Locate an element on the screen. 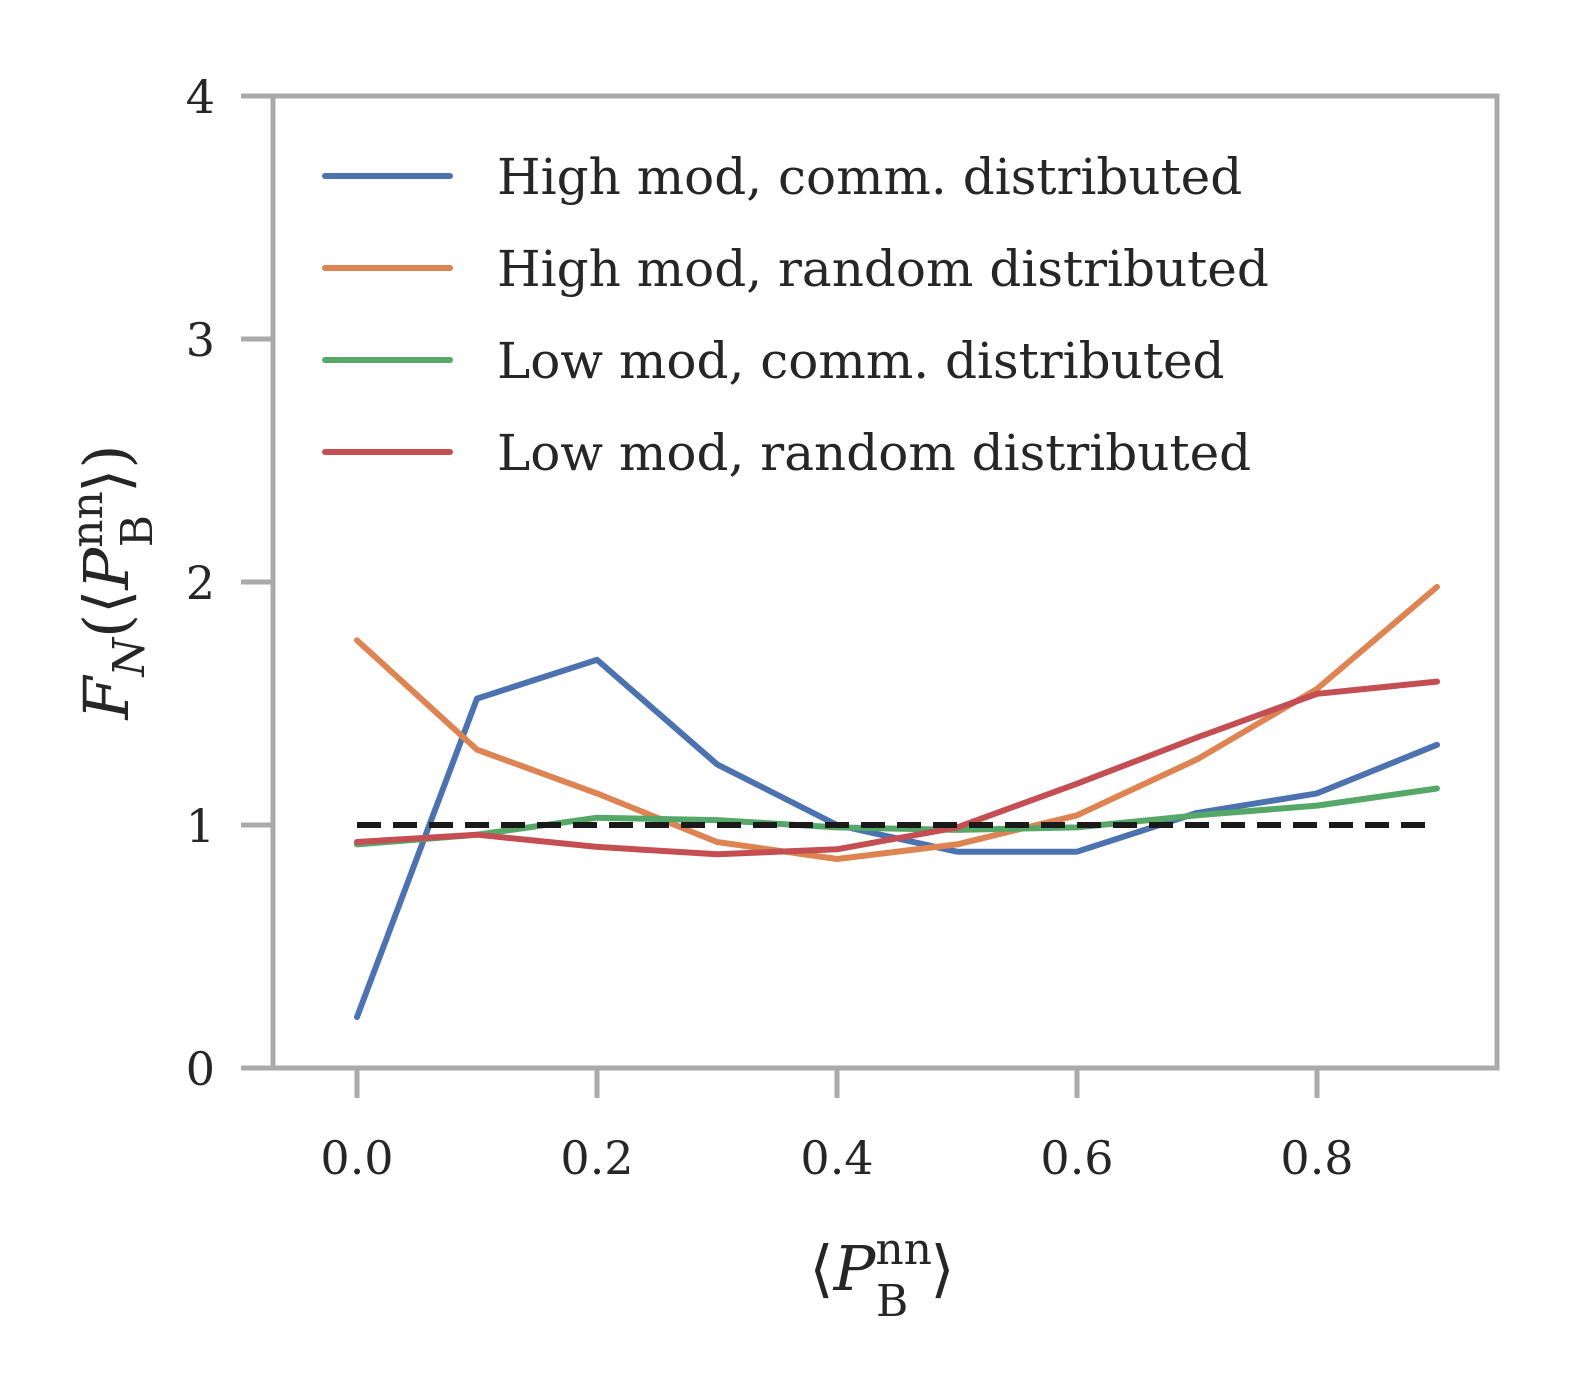 This screenshot has height=1377, width=1574. y-tick-label: 2 is located at coordinates (200, 583).